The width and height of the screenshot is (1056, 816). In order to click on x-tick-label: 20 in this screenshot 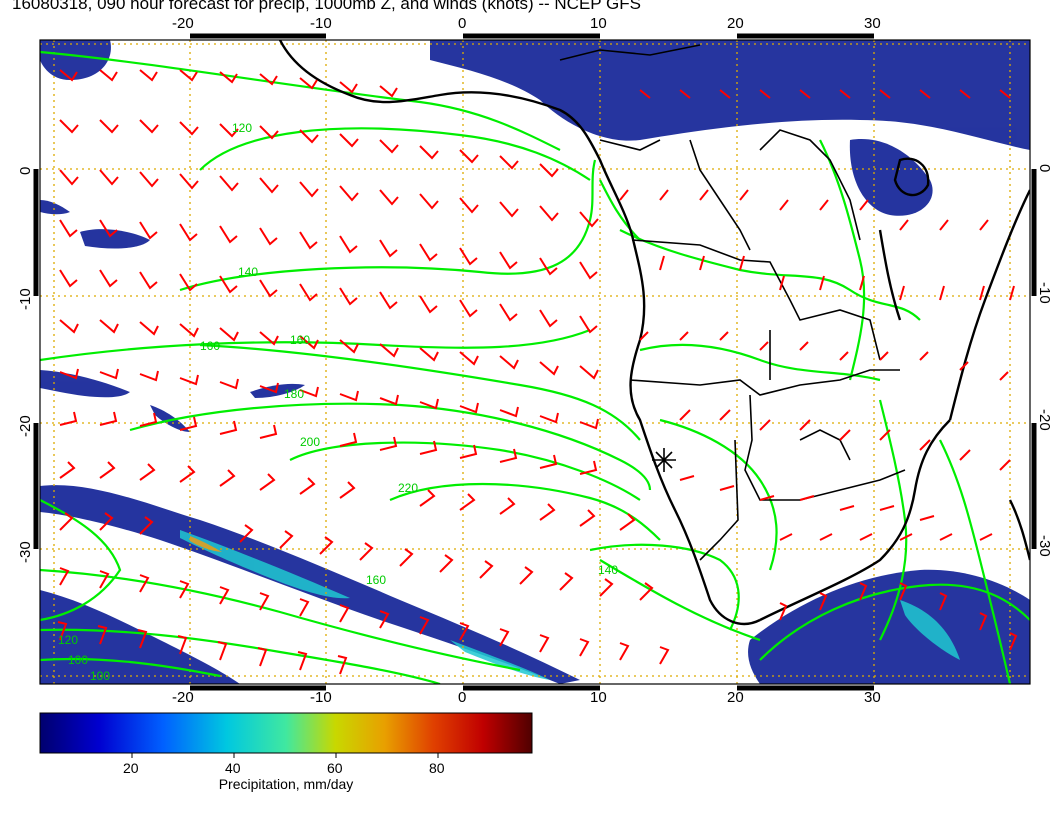, I will do `click(735, 697)`.